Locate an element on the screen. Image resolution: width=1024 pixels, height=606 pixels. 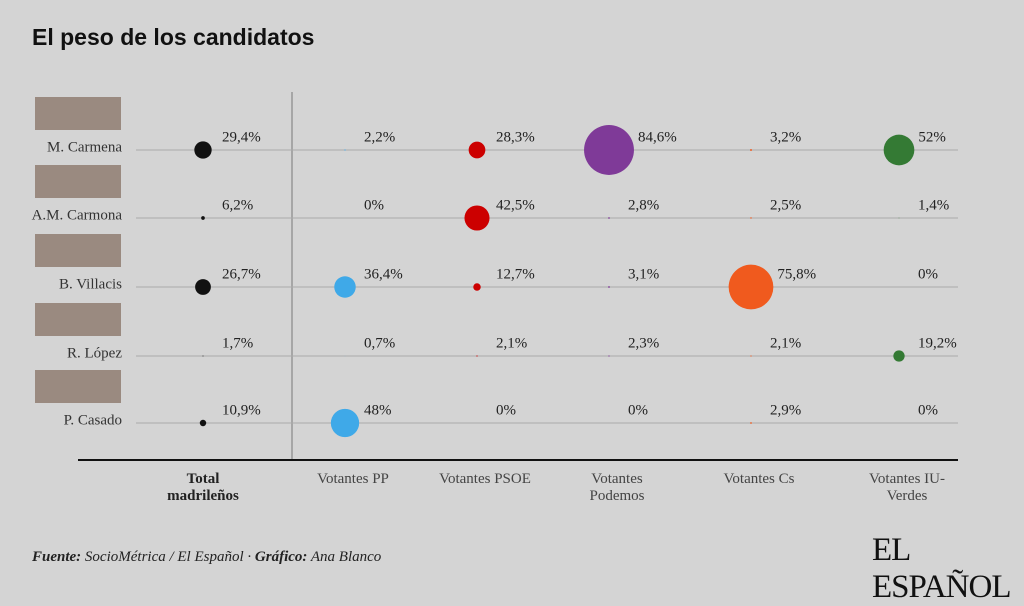
value-label: 42,5% is located at coordinates (515, 205).